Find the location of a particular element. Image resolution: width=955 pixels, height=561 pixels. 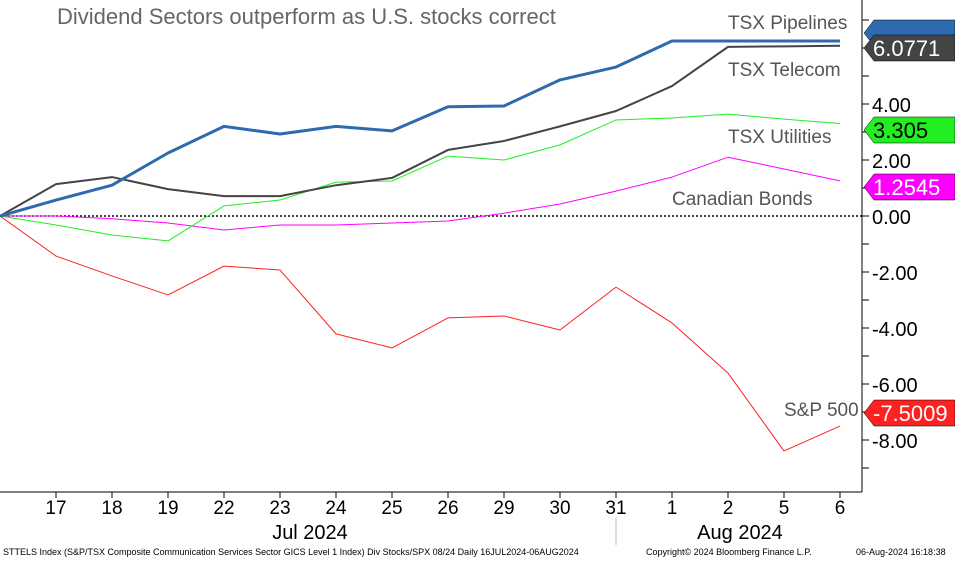

x-tick-label: 23 is located at coordinates (279, 508).